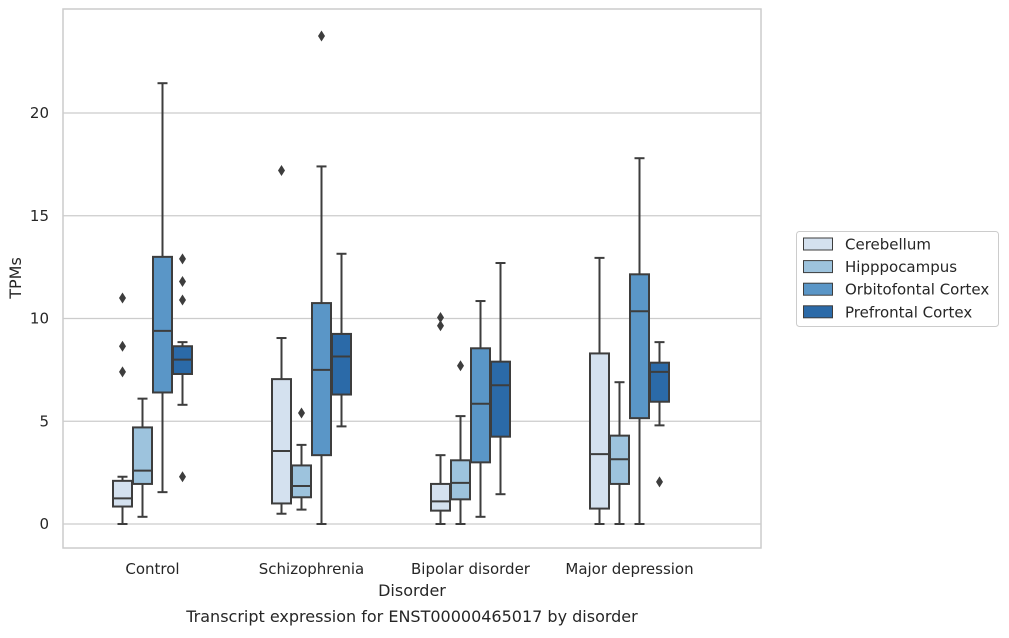 Image resolution: width=1009 pixels, height=638 pixels. What do you see at coordinates (39, 216) in the screenshot?
I see `y-tick-label: 15` at bounding box center [39, 216].